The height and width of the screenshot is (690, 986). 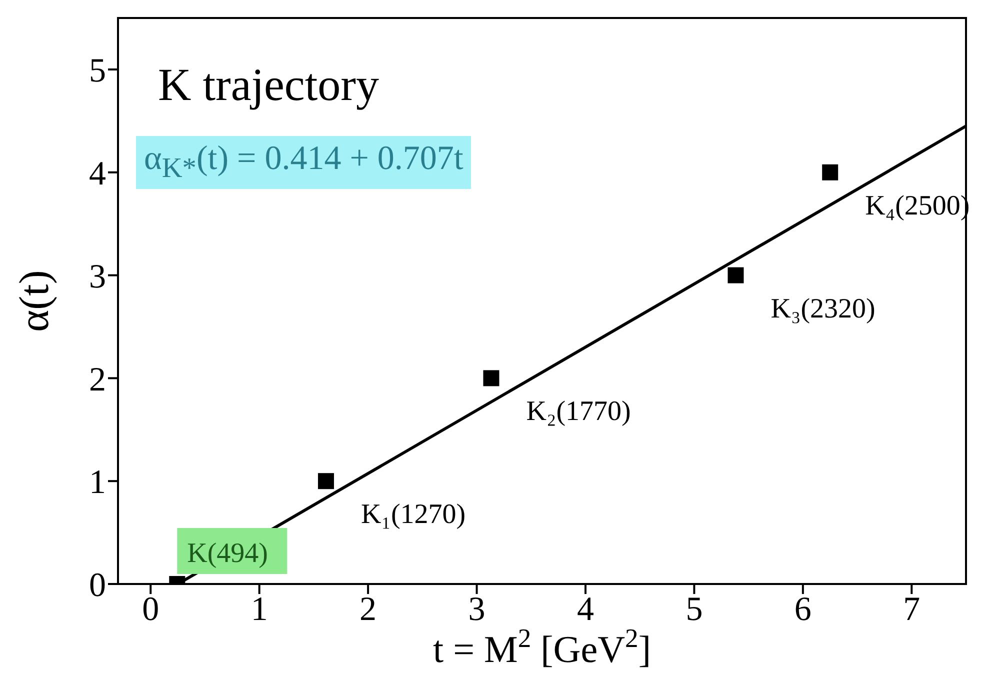 I want to click on y-tick-label: 5, so click(x=97, y=71).